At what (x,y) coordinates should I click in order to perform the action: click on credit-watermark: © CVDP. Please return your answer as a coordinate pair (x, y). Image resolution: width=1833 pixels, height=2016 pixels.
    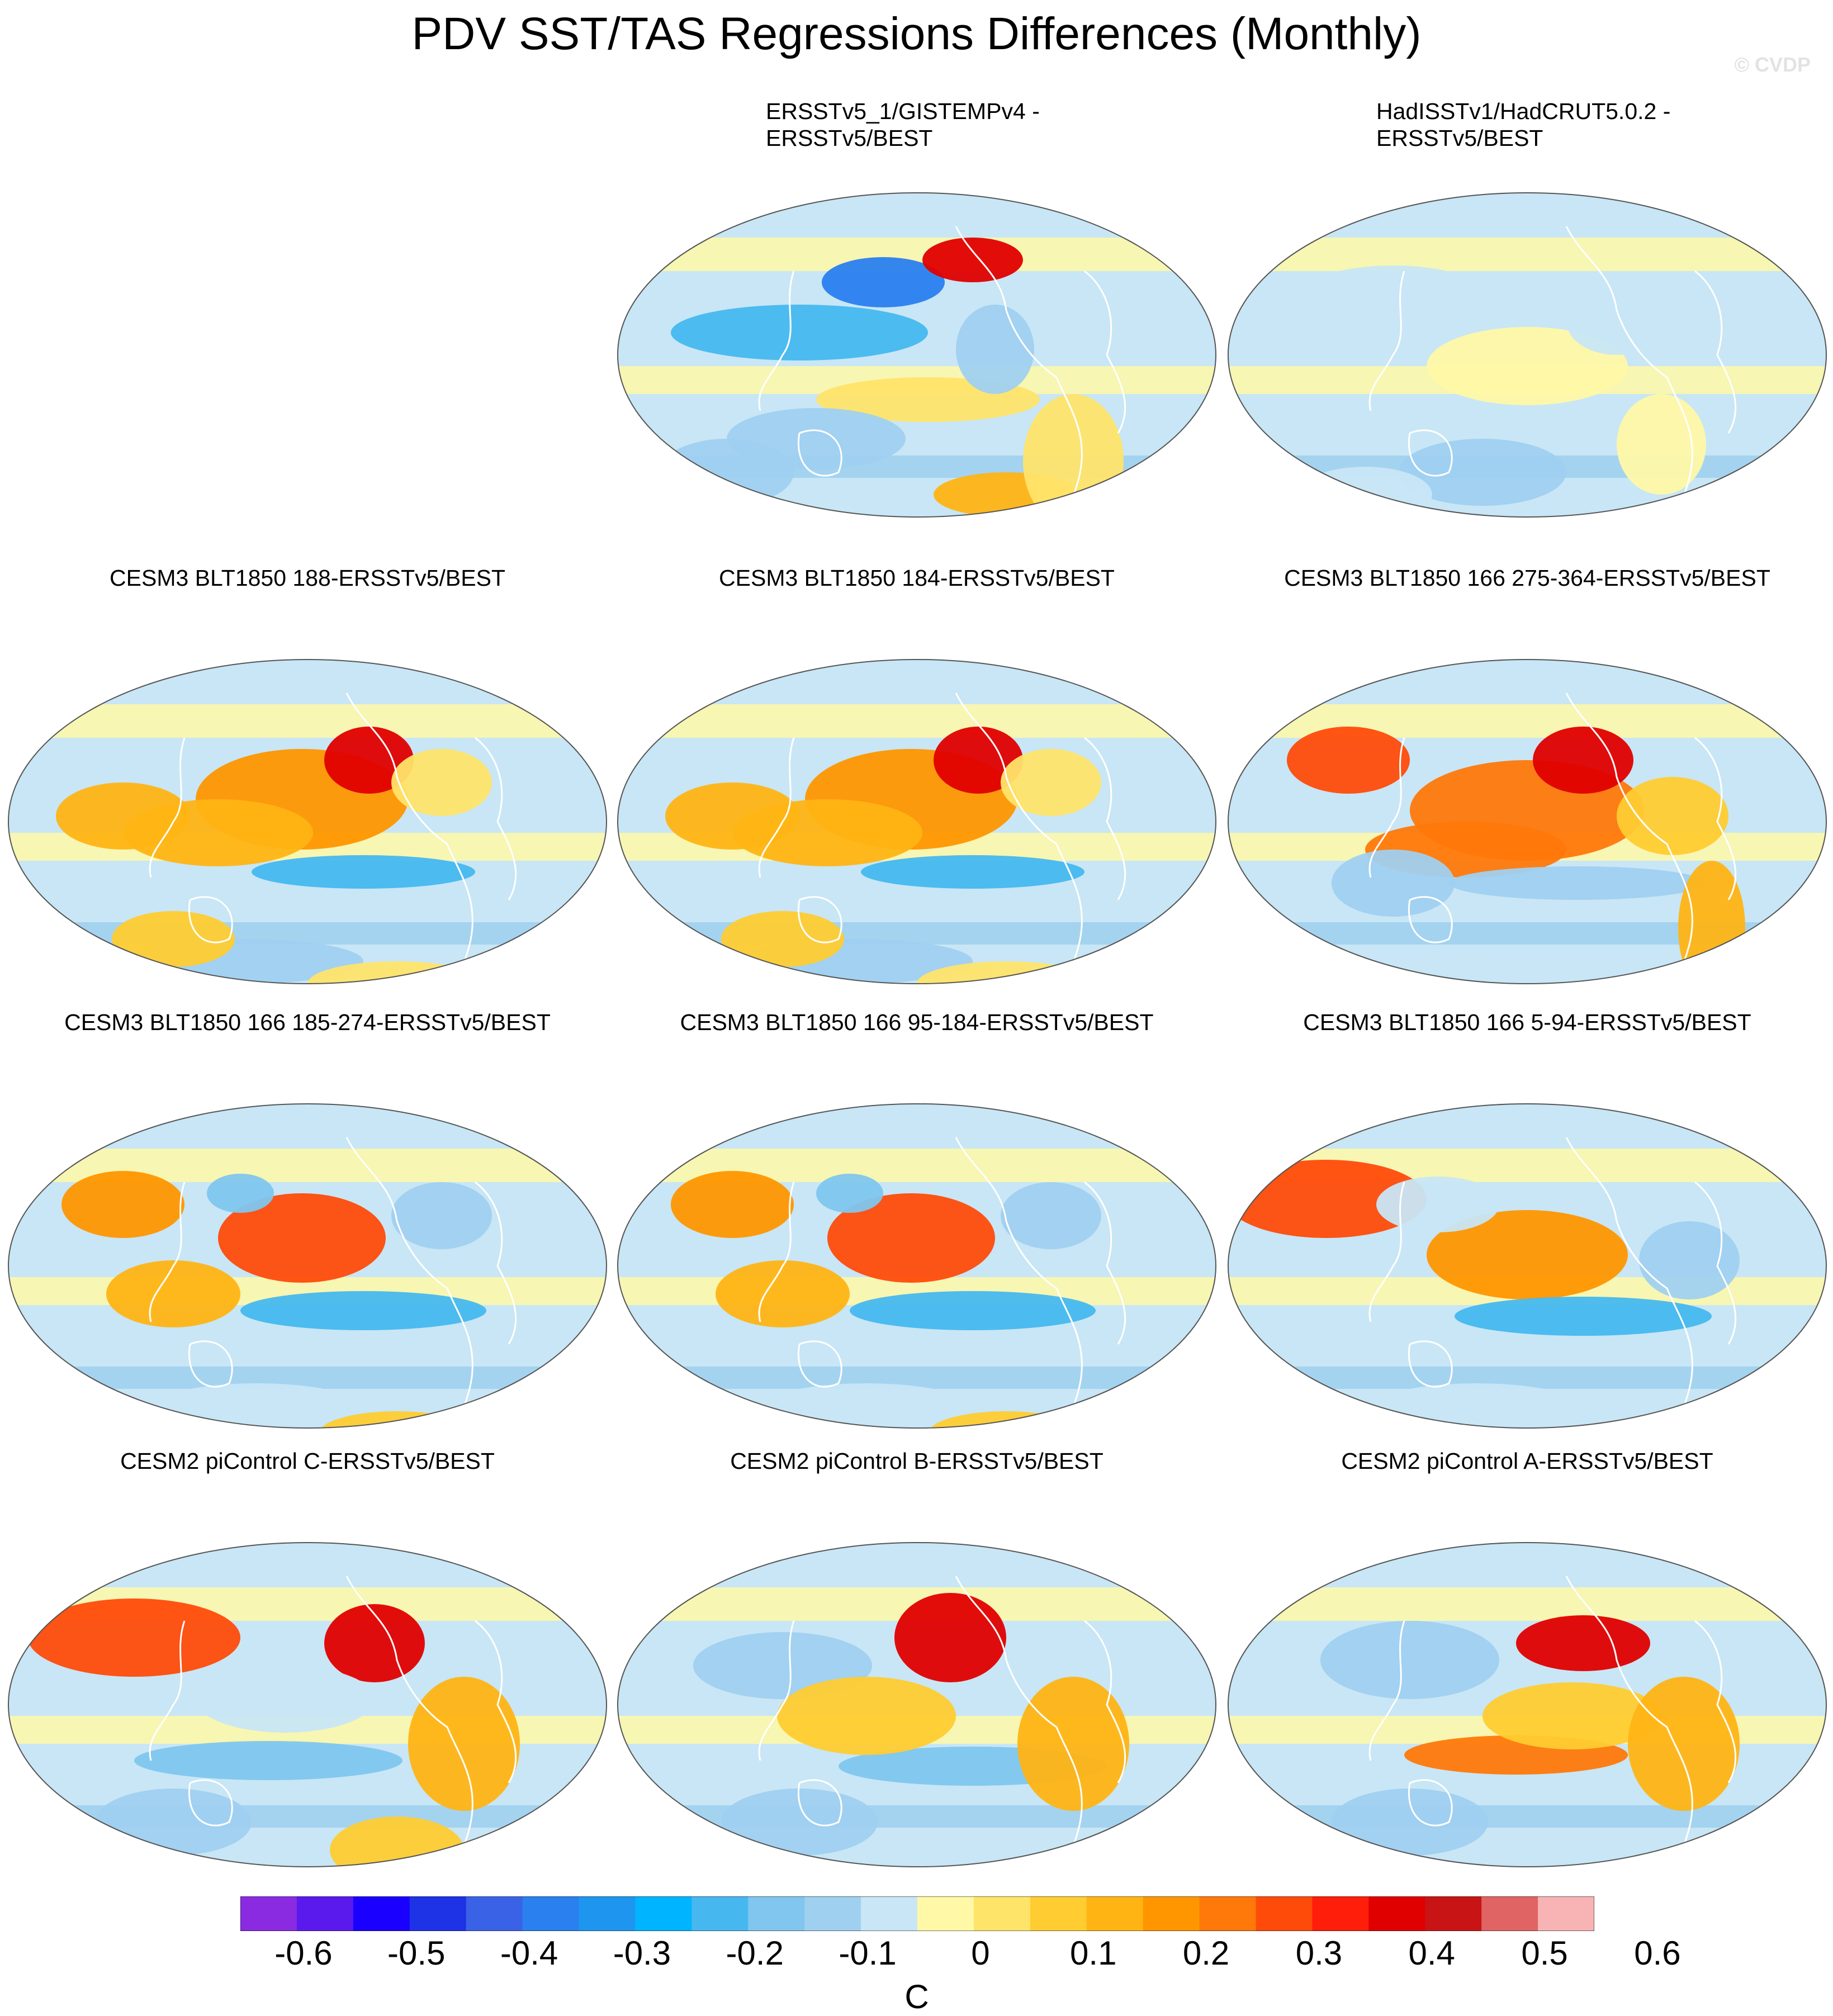
    Looking at the image, I should click on (1772, 64).